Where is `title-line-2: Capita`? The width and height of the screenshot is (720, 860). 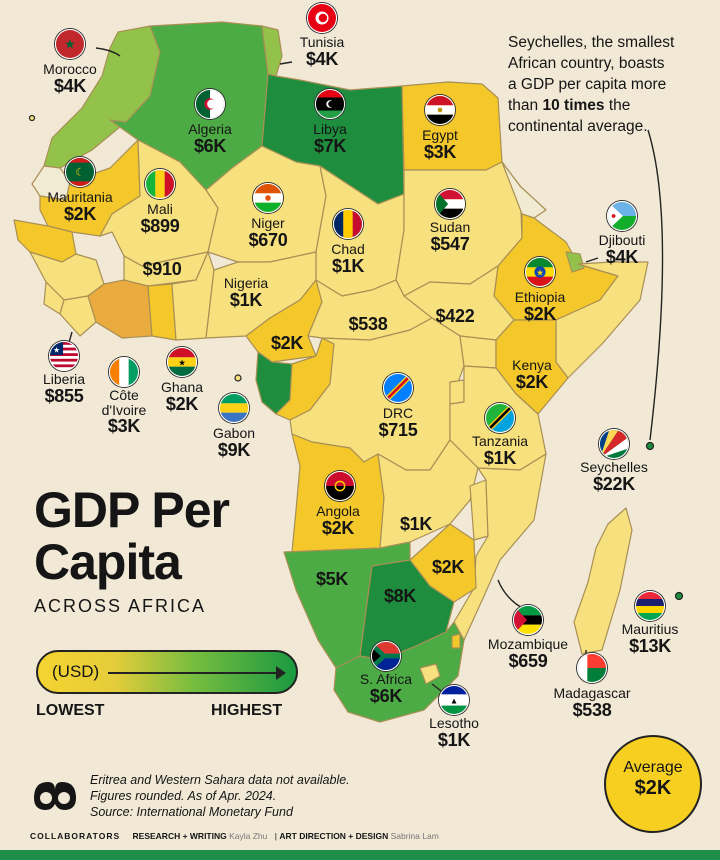 title-line-2: Capita is located at coordinates (108, 562).